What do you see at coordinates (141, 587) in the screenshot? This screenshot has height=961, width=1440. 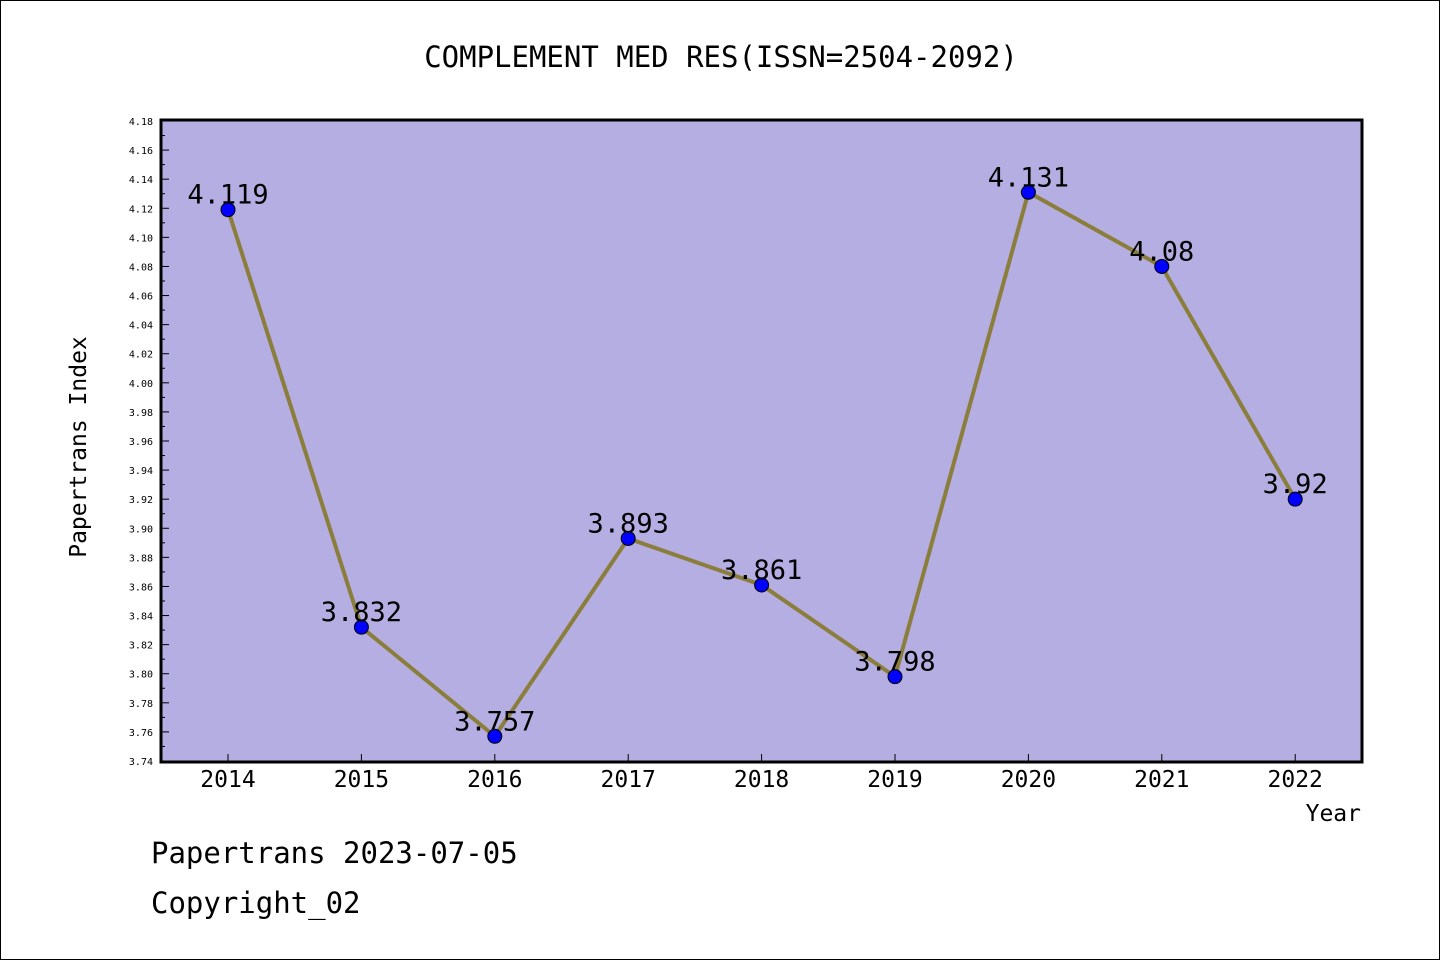 I see `y-tick-label: 3.86` at bounding box center [141, 587].